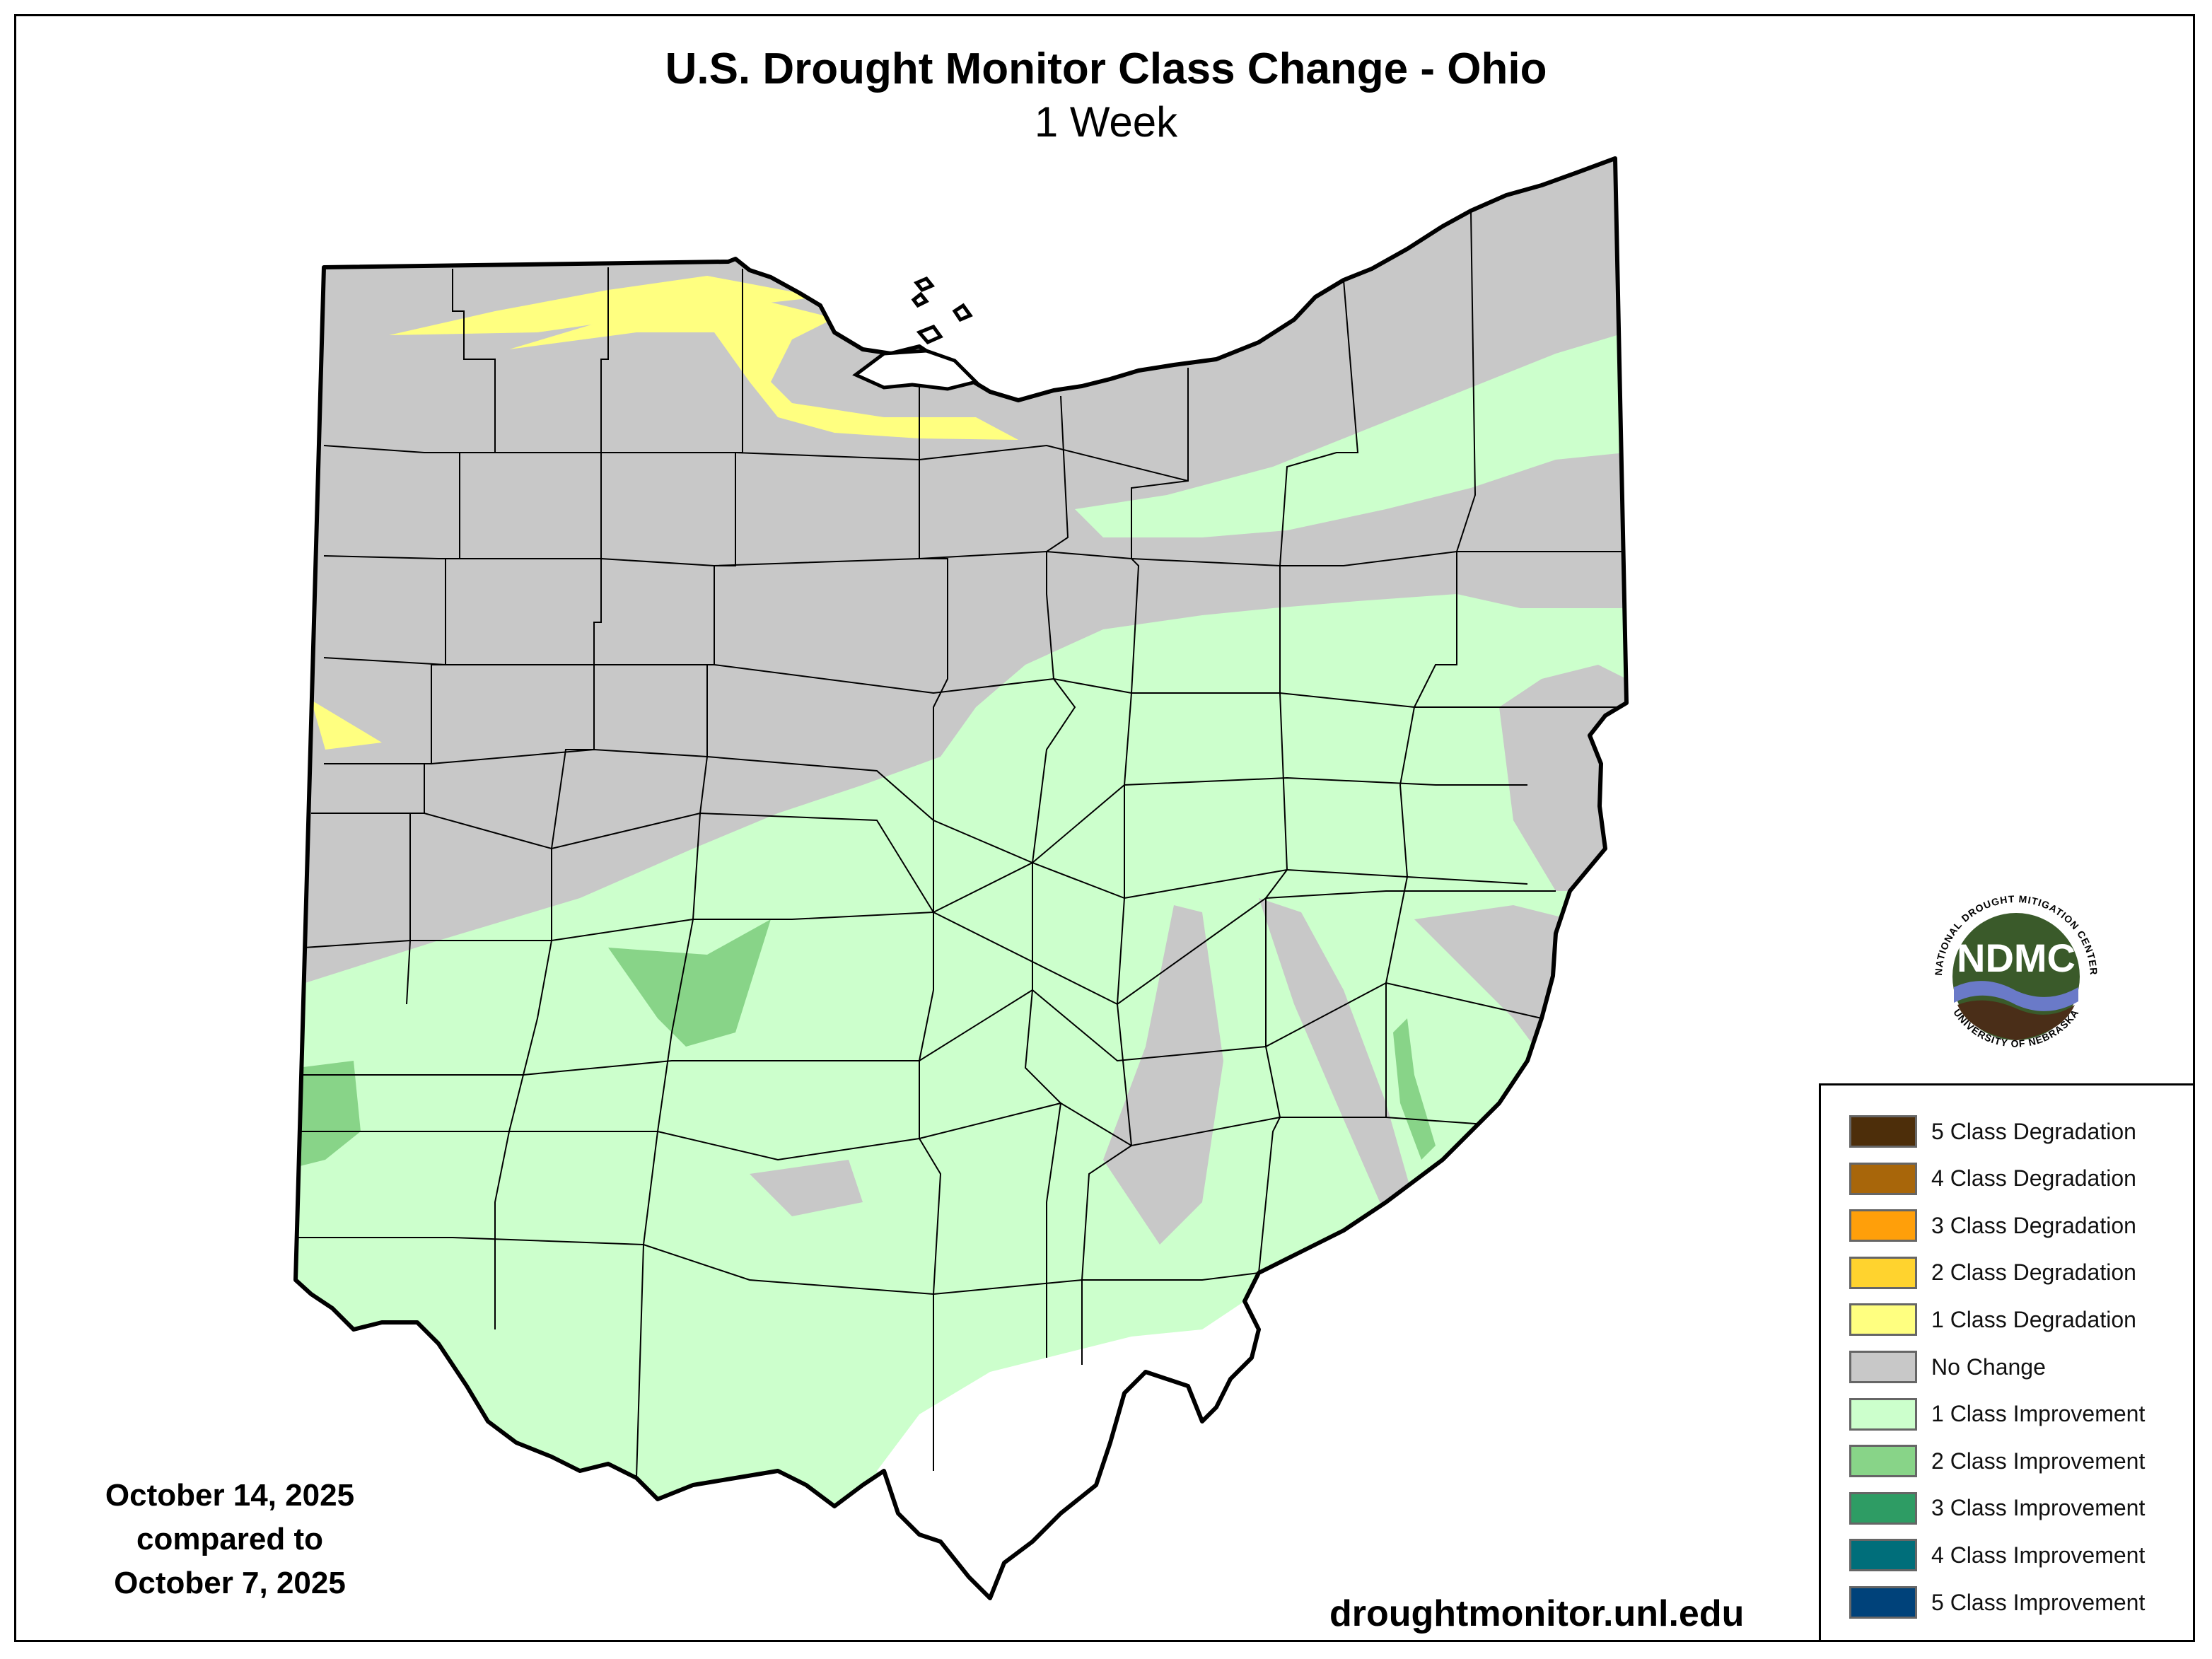 This screenshot has width=2212, height=1659. What do you see at coordinates (2038, 1602) in the screenshot?
I see `legend-label: 5 Class Improvement` at bounding box center [2038, 1602].